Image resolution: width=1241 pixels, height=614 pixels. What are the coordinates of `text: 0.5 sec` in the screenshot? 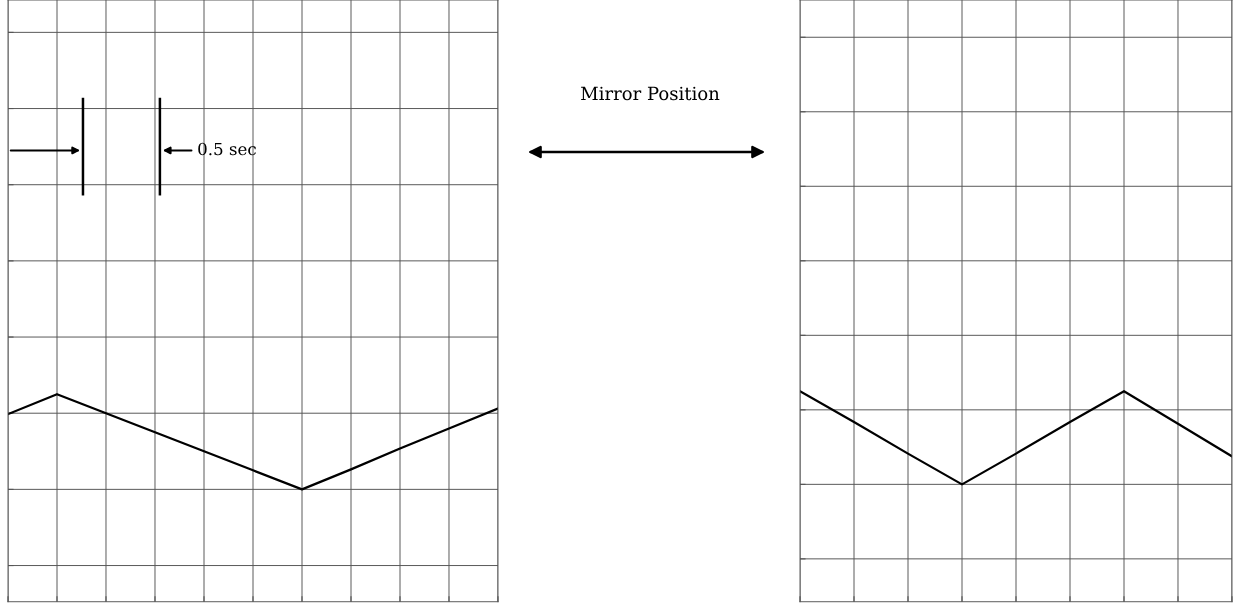 It's located at (227, 149).